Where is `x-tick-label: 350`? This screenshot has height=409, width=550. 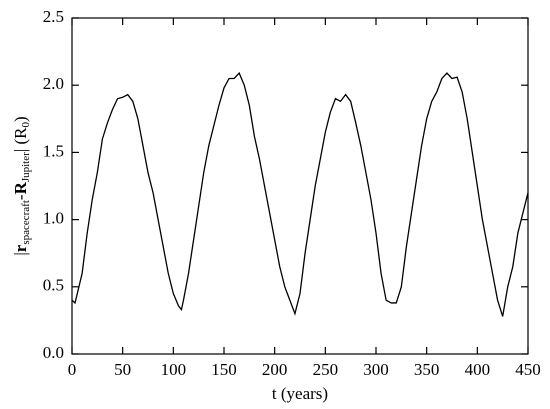
x-tick-label: 350 is located at coordinates (427, 369).